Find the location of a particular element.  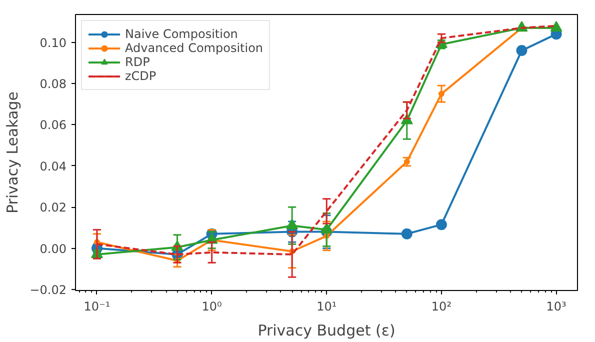

legend-label: Advanced Composition is located at coordinates (194, 48).